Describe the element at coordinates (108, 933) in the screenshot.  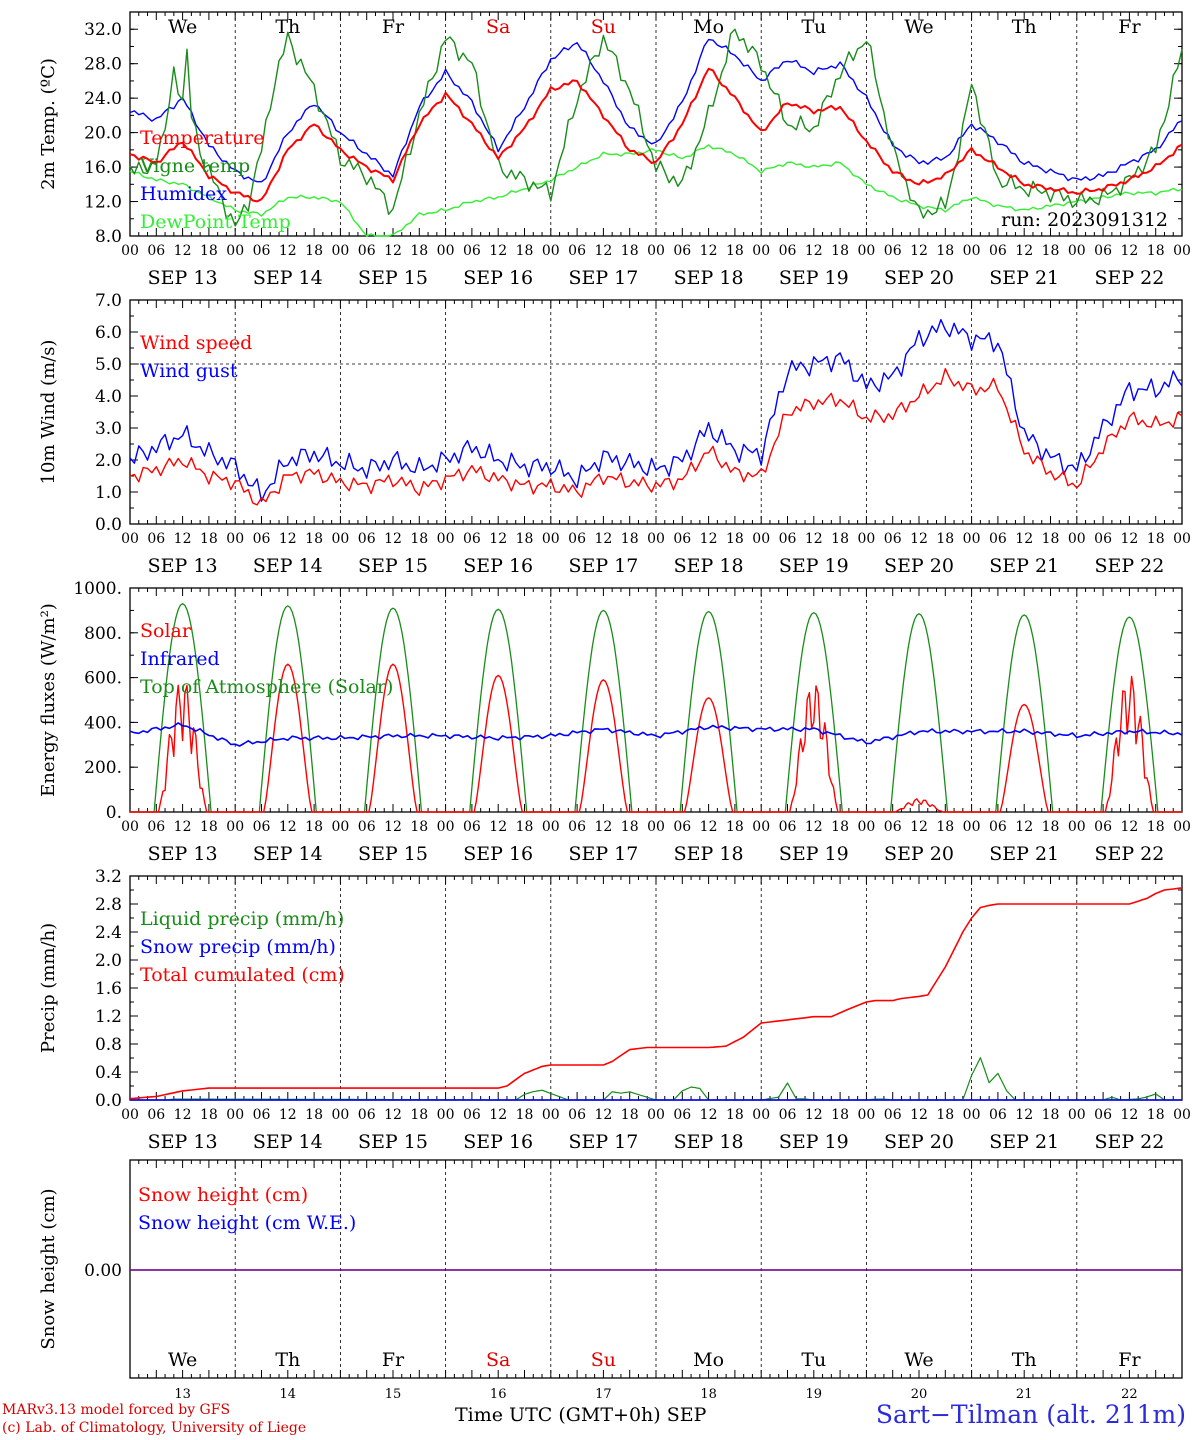
I see `y-tick-label: 2.4` at that location.